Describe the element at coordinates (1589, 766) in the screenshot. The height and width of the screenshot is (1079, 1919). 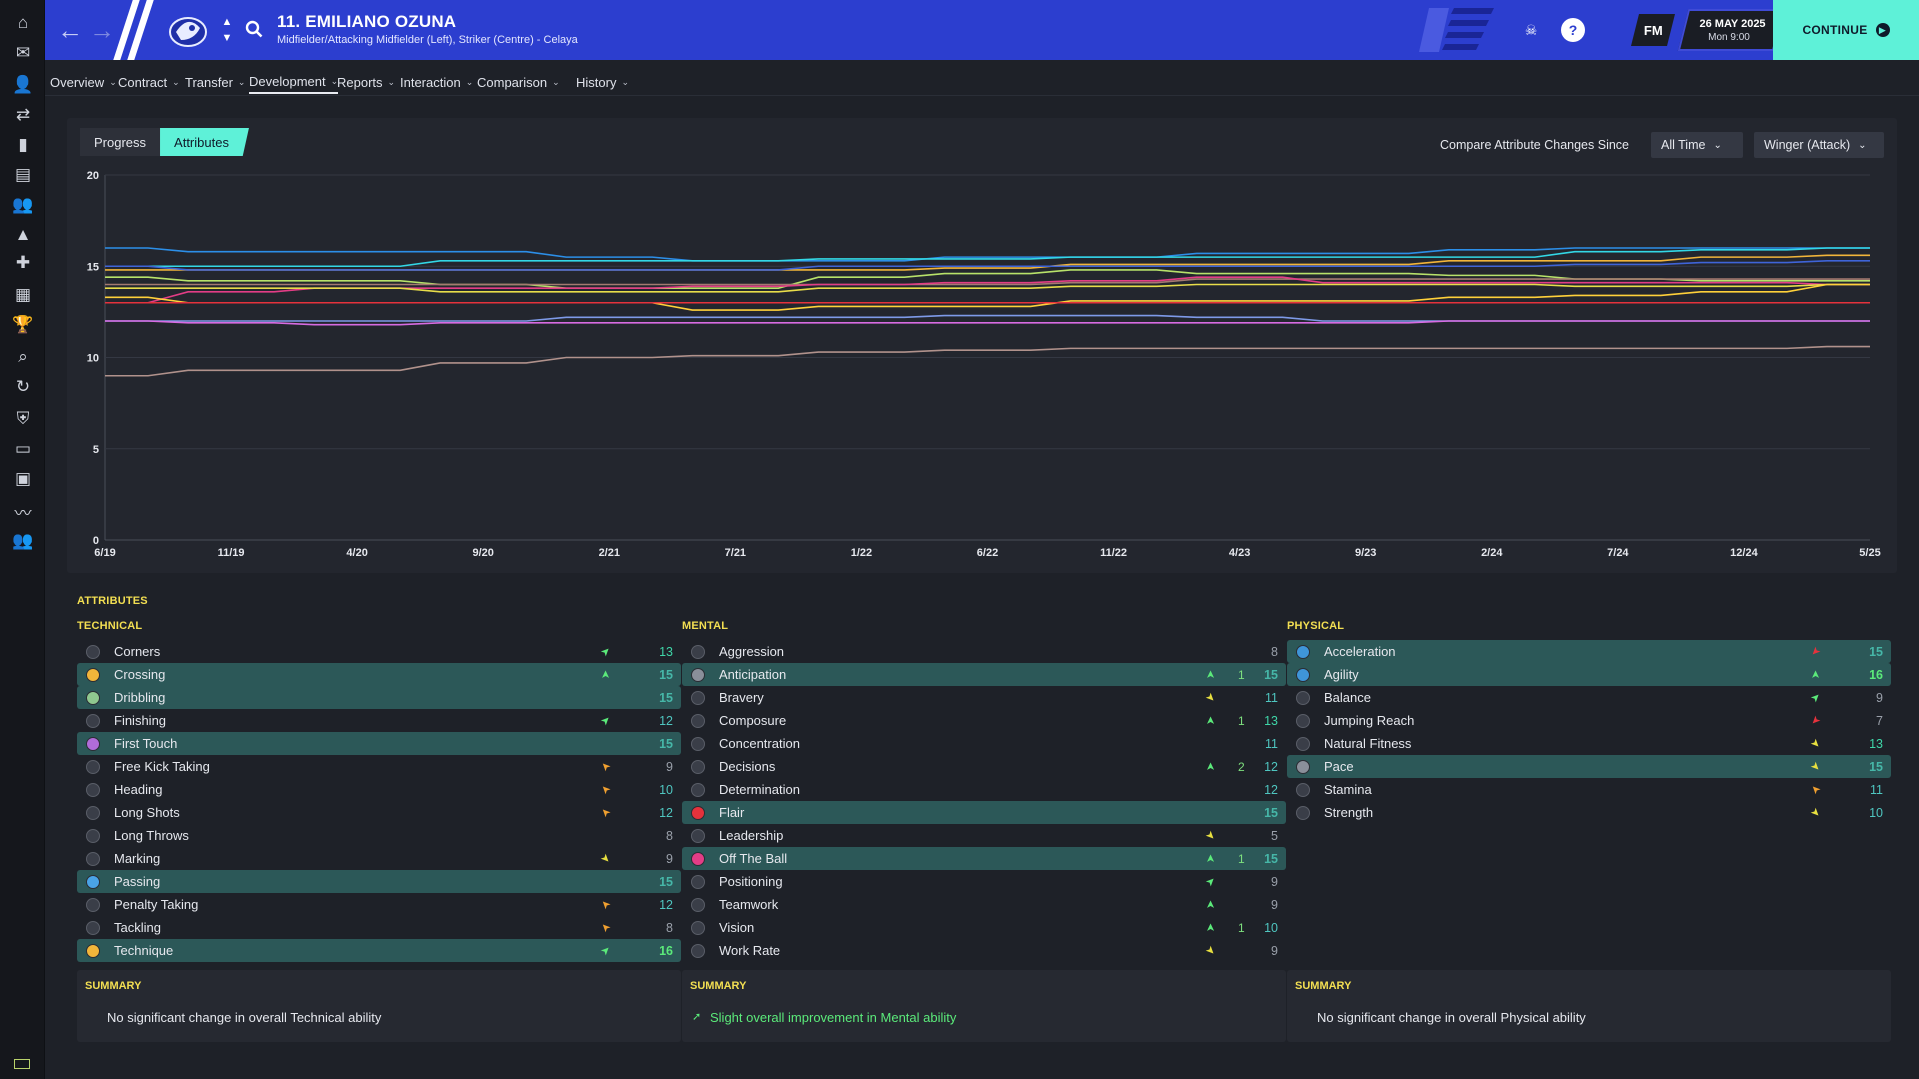
I see `attribute-row-pace: Pace ➤ 15` at that location.